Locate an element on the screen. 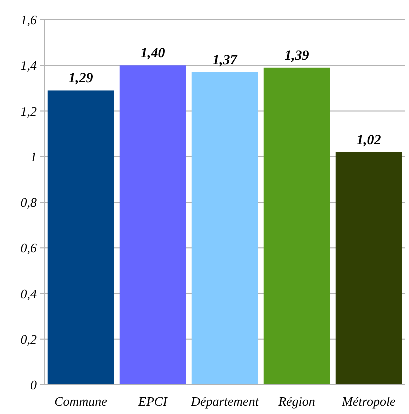  data-label: 1,40 is located at coordinates (153, 54).